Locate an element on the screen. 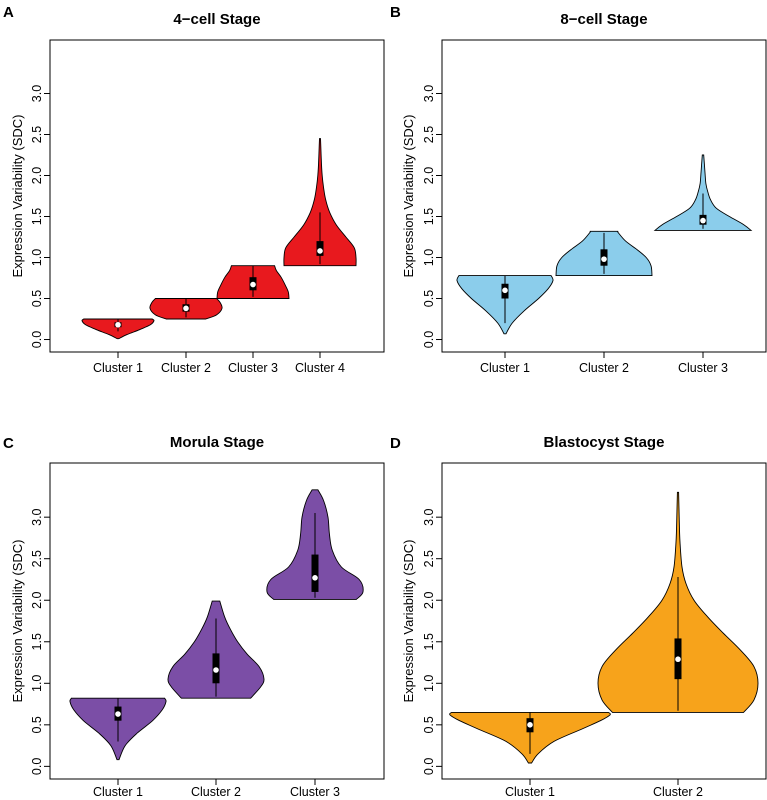  panel-title: 8−cell Stage is located at coordinates (603, 19).